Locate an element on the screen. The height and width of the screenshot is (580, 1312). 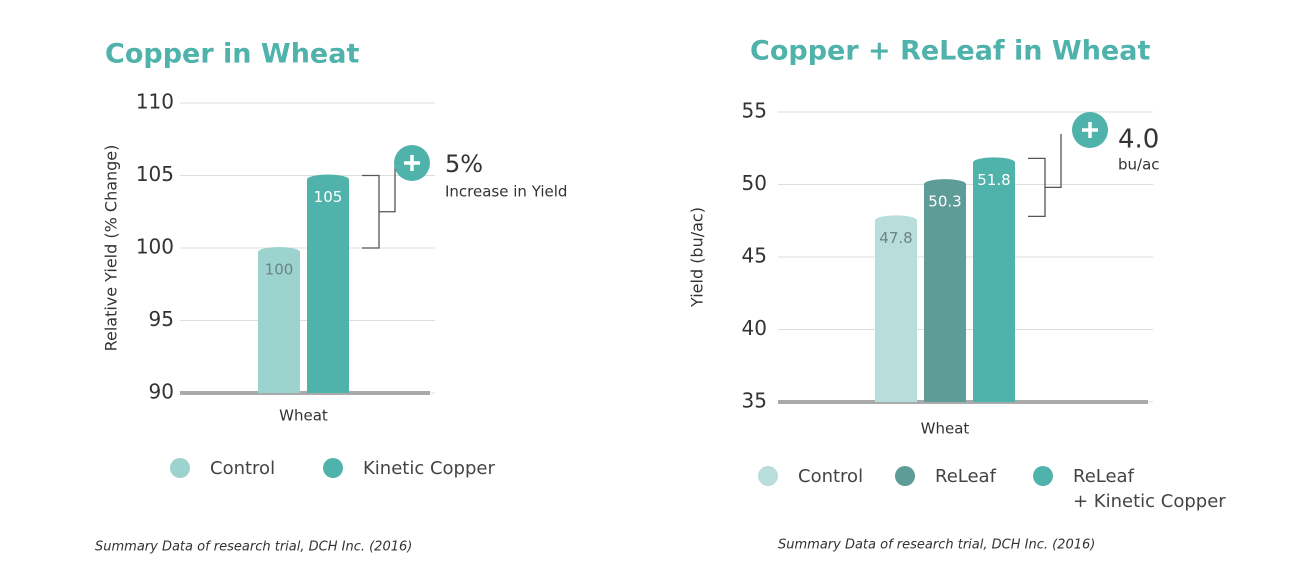
annotation-text: Increase in Yield is located at coordinates (506, 192).